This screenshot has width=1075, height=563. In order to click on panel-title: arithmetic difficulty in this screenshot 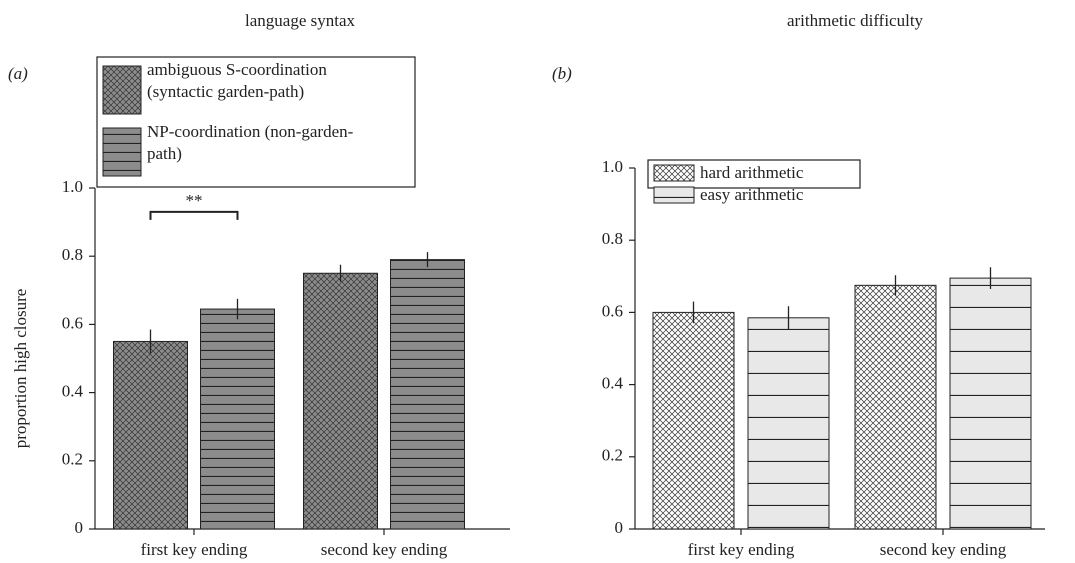, I will do `click(855, 20)`.